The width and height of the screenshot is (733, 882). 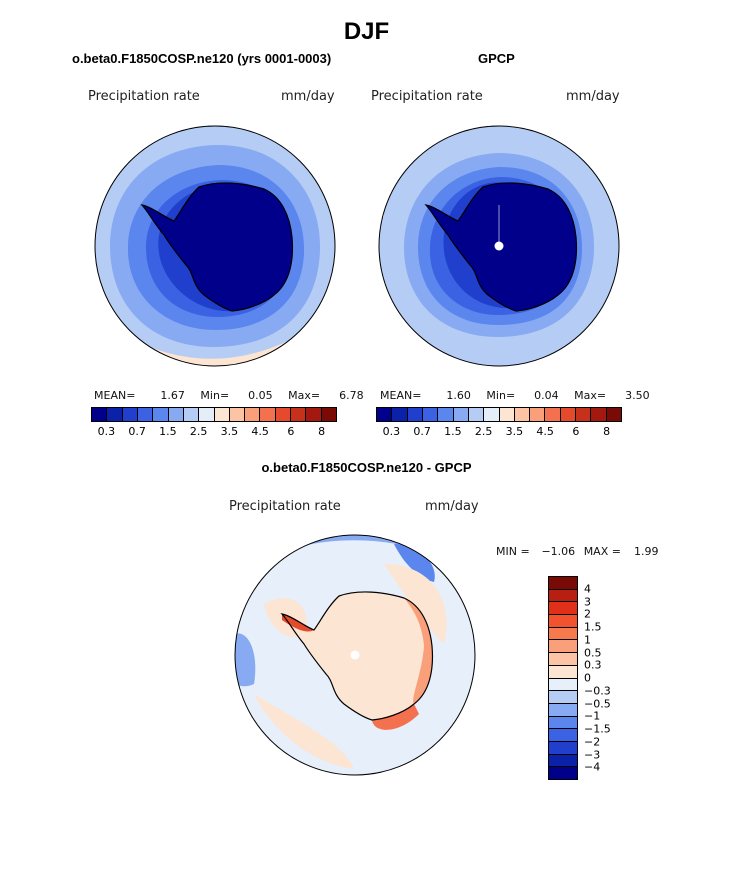 I want to click on model-units-label: mm/day, so click(x=308, y=96).